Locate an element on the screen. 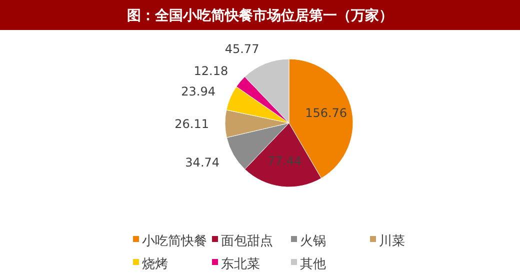  legend-label: 烧烤 is located at coordinates (155, 264).